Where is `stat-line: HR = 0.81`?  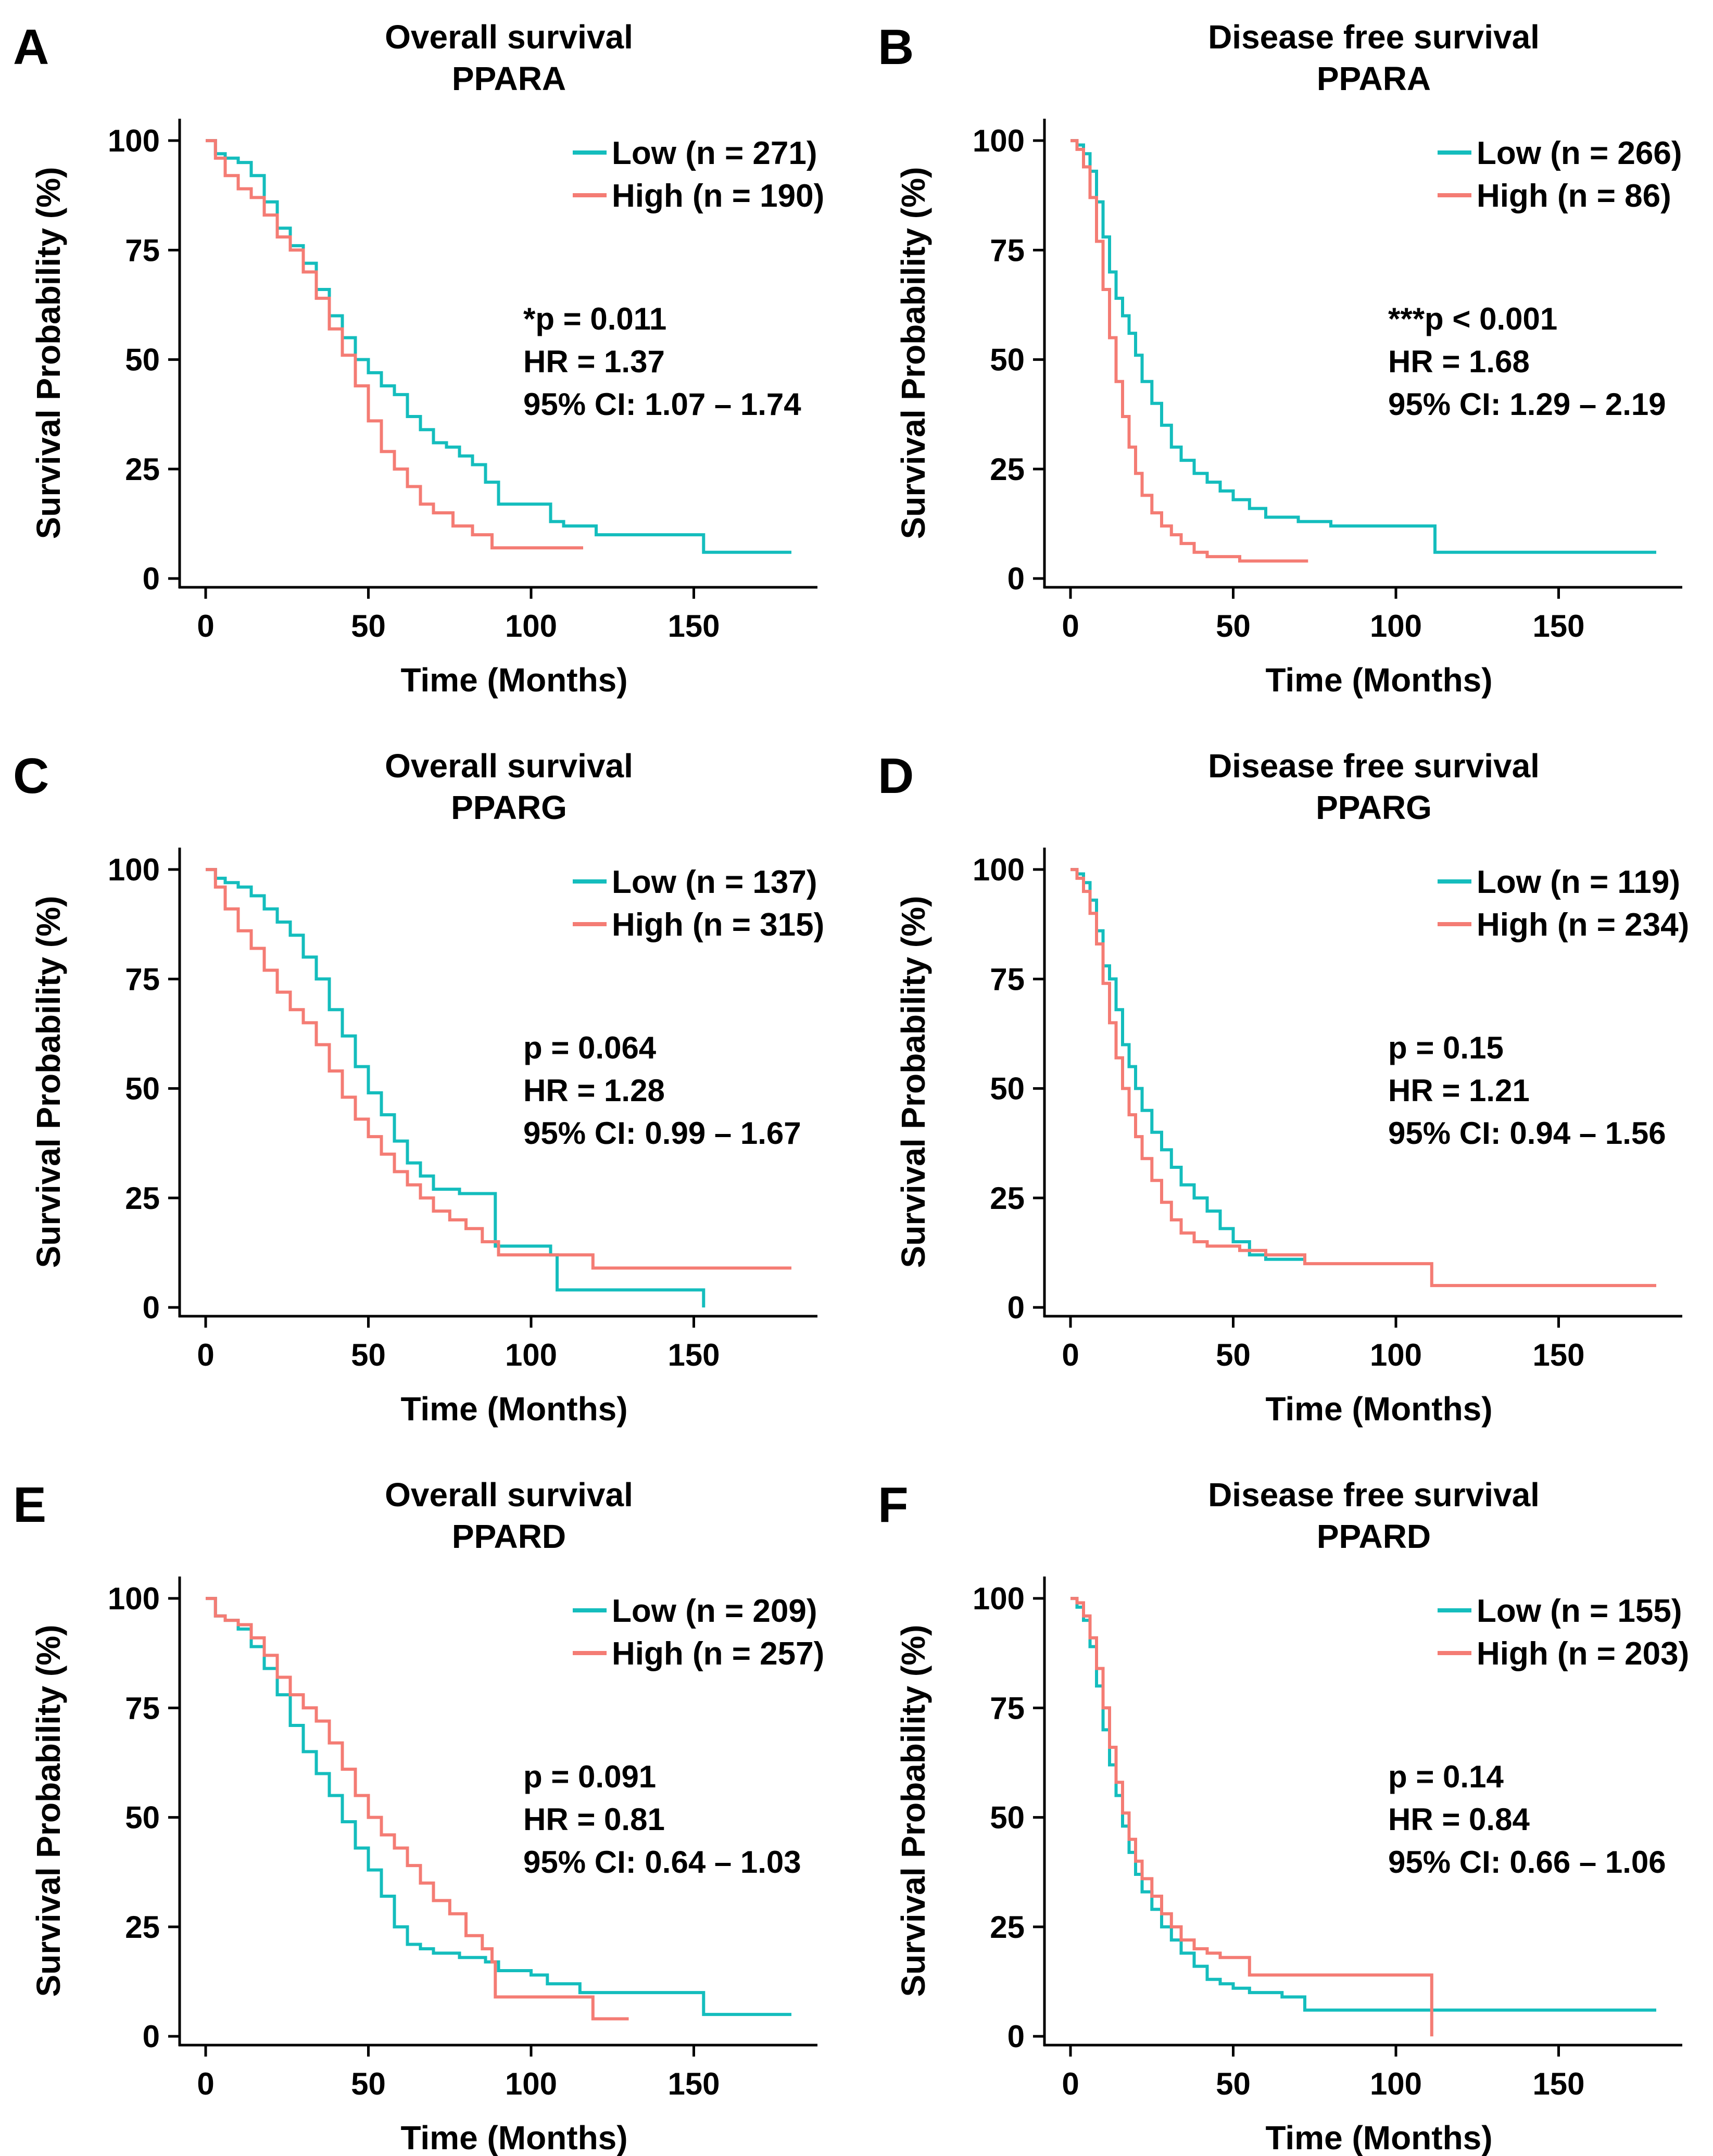
stat-line: HR = 0.81 is located at coordinates (594, 1820).